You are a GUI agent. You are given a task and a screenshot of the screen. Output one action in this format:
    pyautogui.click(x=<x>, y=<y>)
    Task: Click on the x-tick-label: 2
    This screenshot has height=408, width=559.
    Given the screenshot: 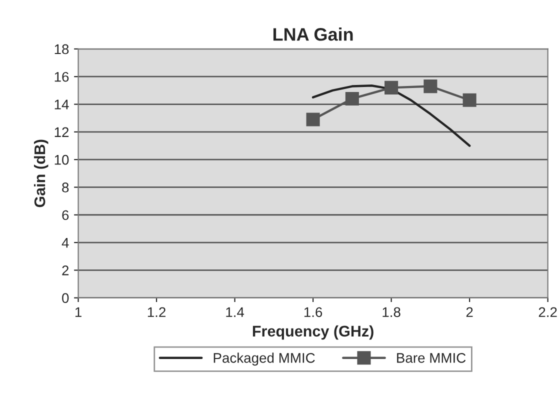 What is the action you would take?
    pyautogui.click(x=469, y=312)
    